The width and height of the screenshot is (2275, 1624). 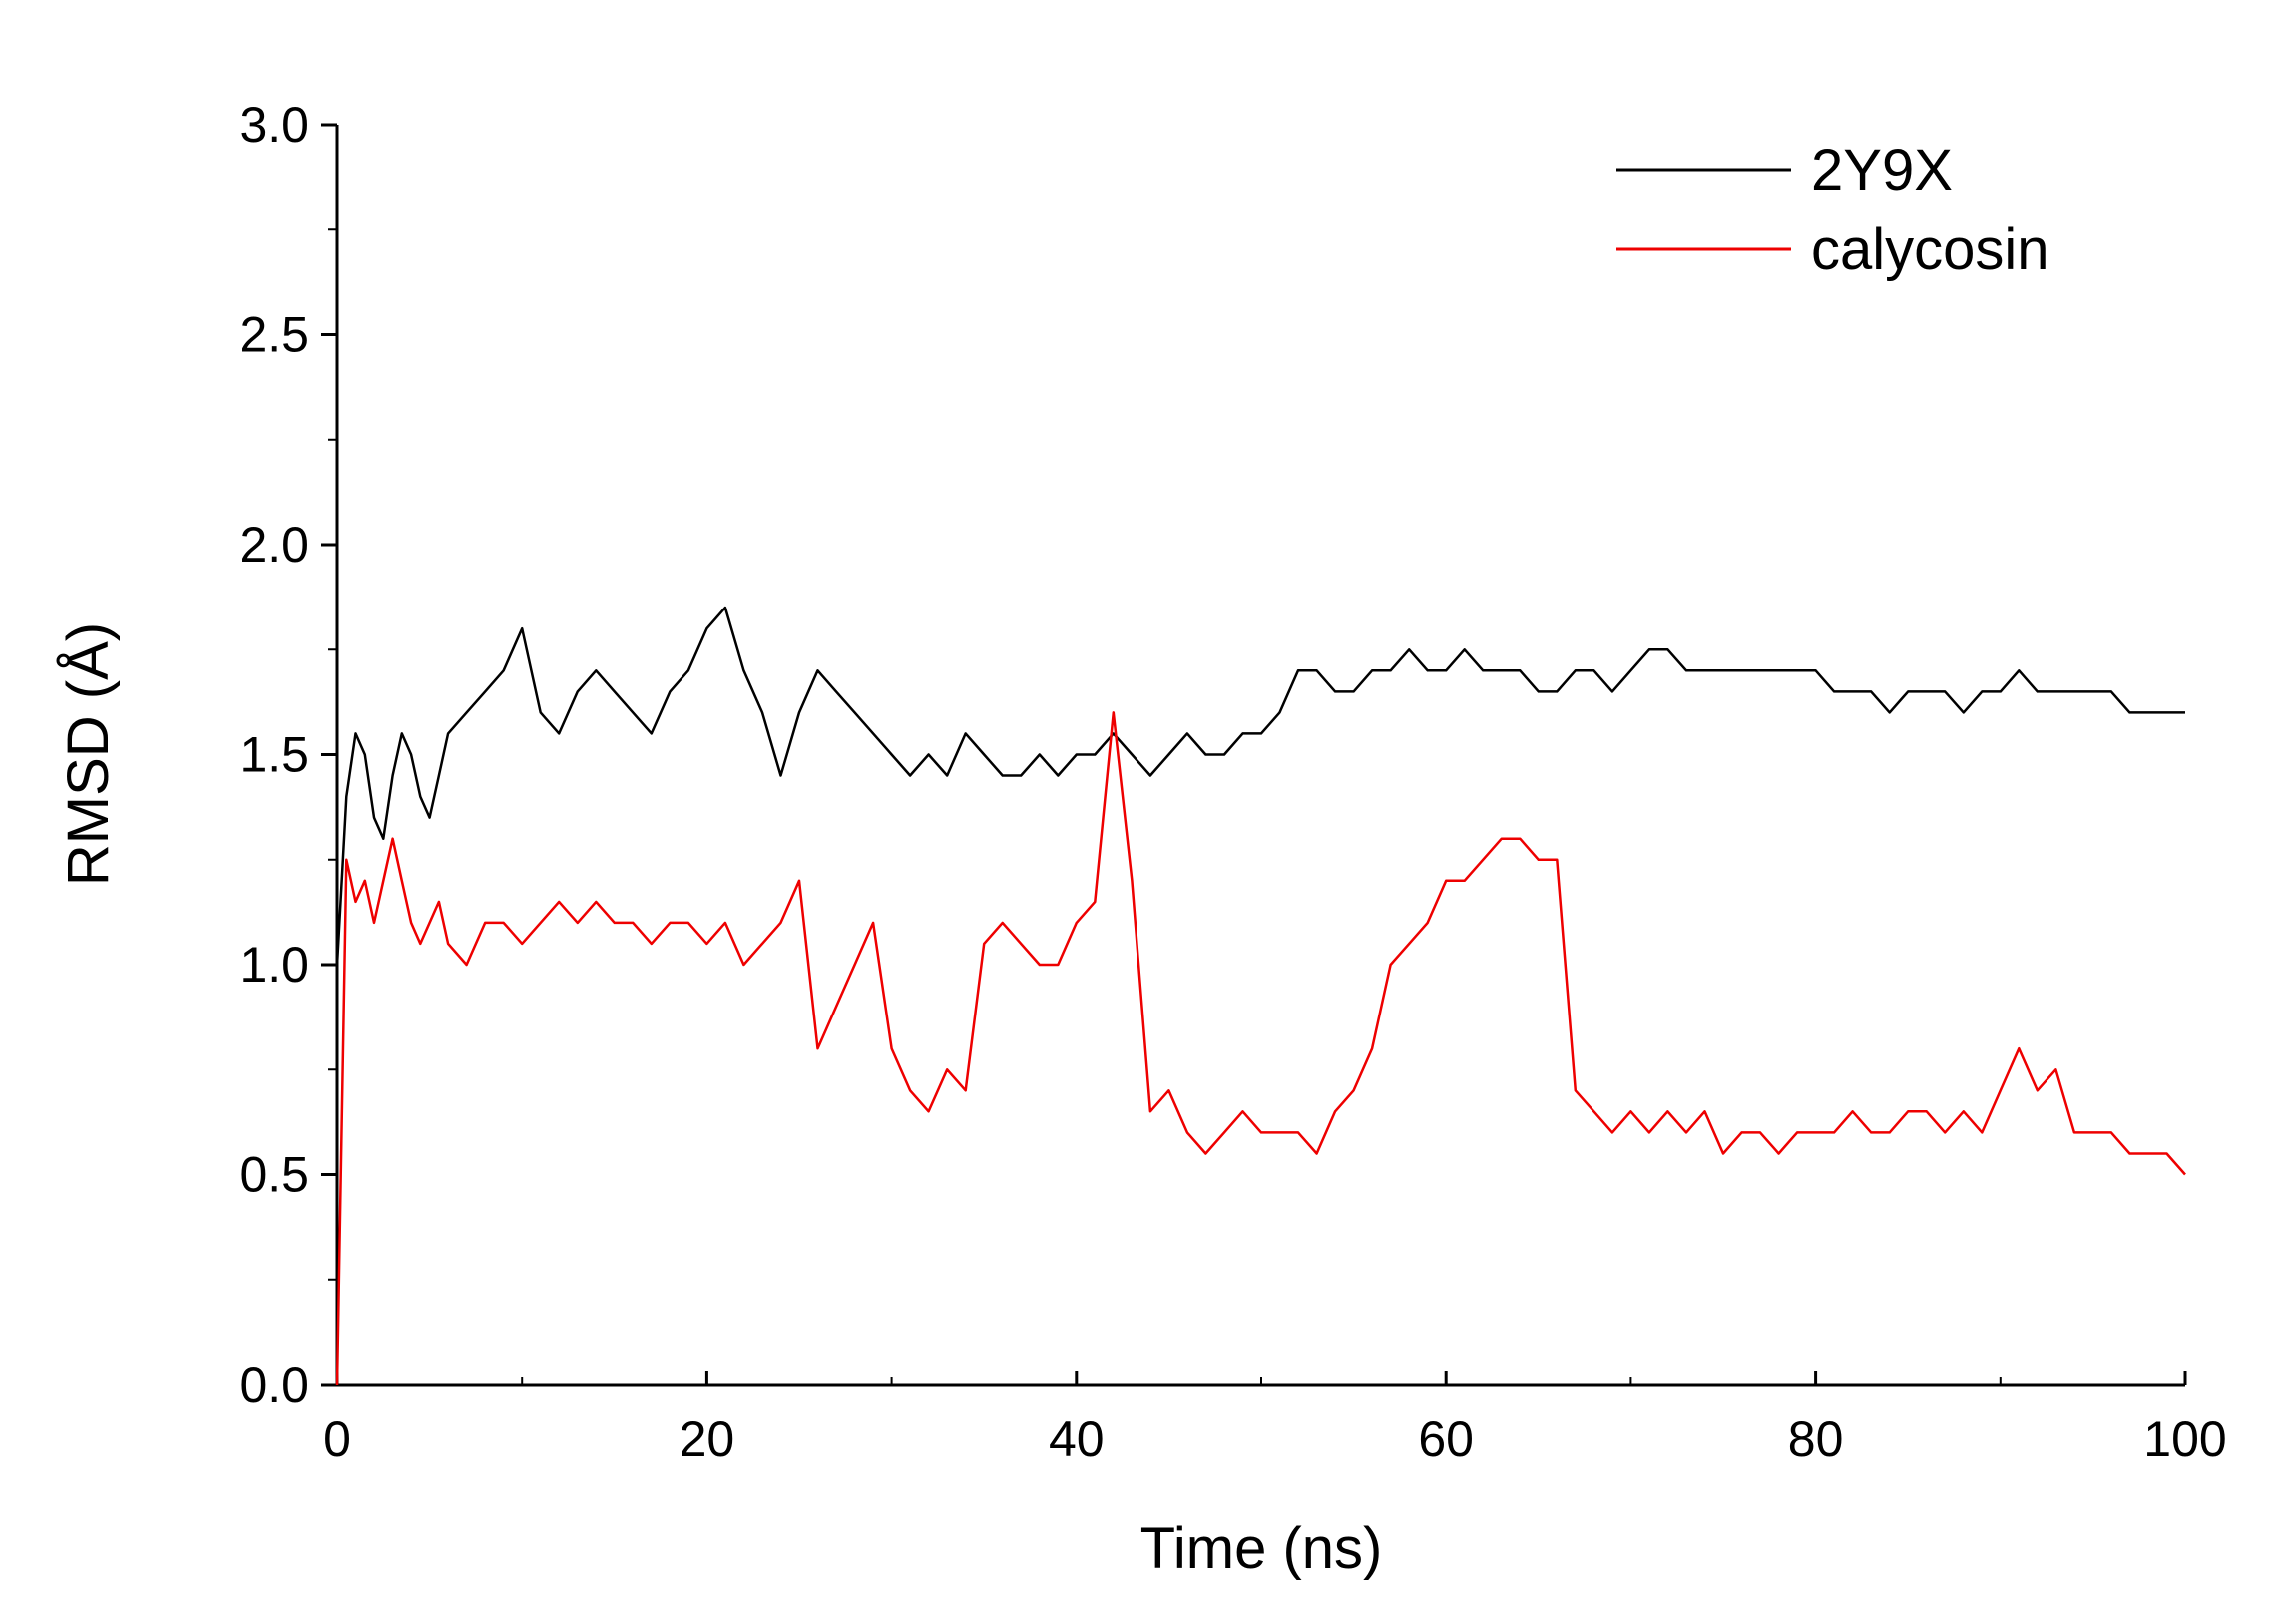 I want to click on x-tick-label-20: 20, so click(x=707, y=1439).